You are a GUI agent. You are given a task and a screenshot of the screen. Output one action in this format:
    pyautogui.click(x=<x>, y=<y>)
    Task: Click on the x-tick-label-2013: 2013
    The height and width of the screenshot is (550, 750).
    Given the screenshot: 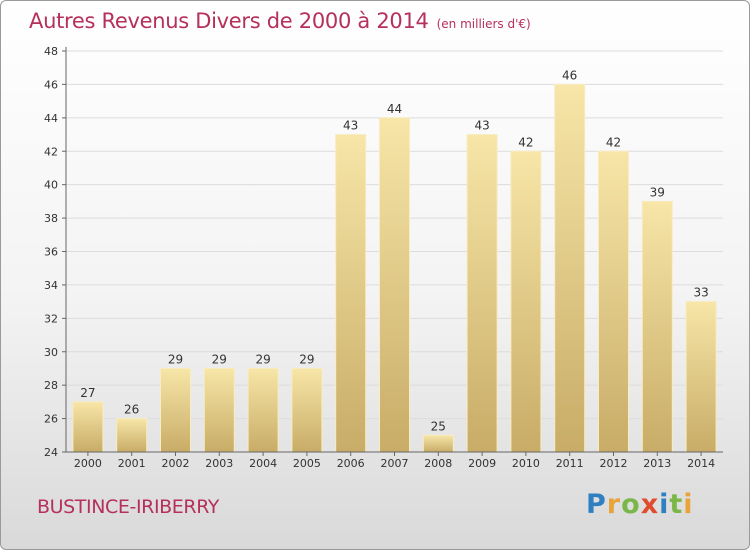 What is the action you would take?
    pyautogui.click(x=657, y=463)
    